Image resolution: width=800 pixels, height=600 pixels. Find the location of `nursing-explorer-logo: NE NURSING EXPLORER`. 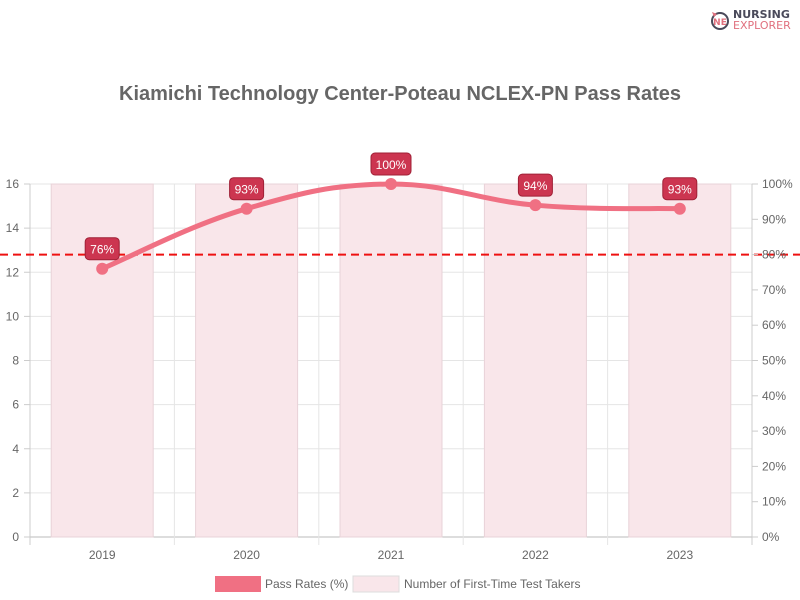

nursing-explorer-logo: NE NURSING EXPLORER is located at coordinates (750, 20).